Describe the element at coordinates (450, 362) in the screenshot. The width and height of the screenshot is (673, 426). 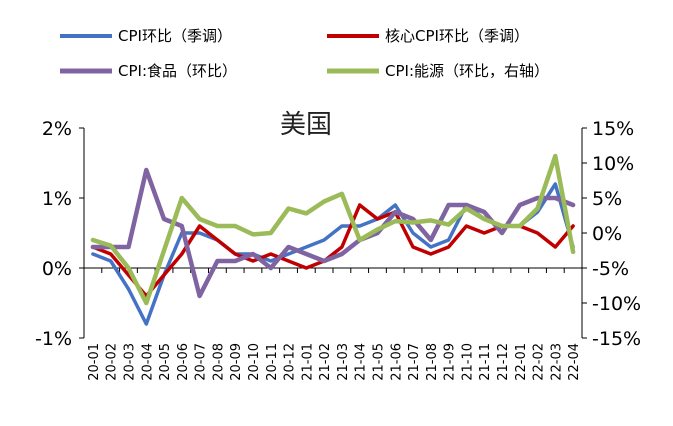
I see `x-tick-label: 21-09` at that location.